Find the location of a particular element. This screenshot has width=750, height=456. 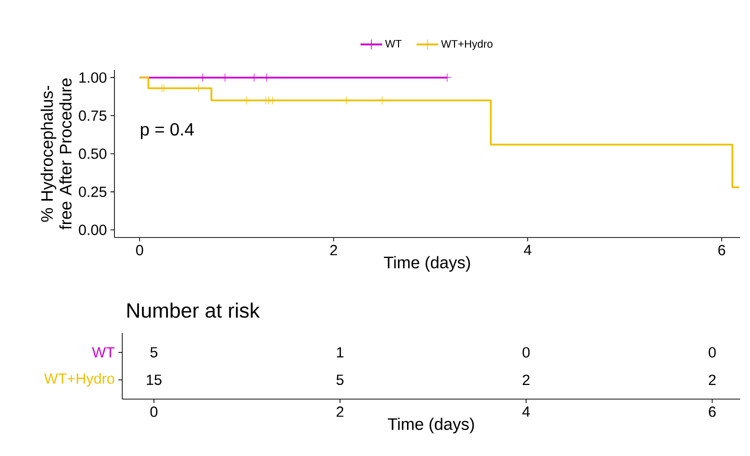

y-tick-label: 0.50 is located at coordinates (92, 153).